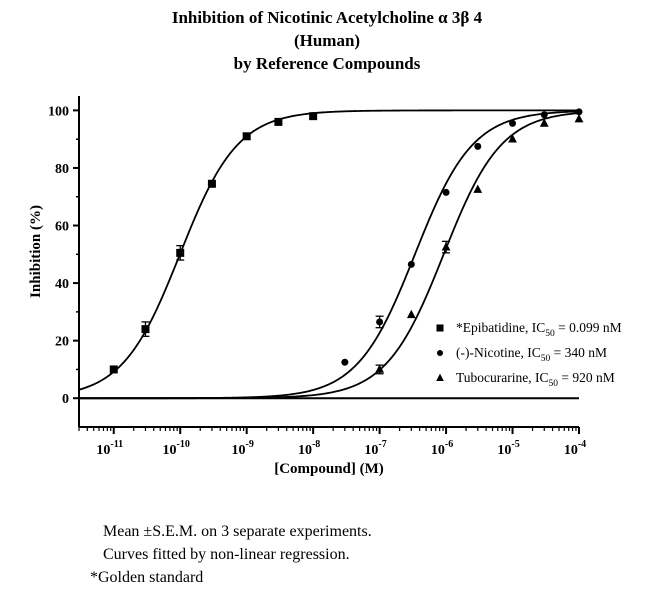 Image resolution: width=654 pixels, height=597 pixels. I want to click on x-tick-label: 10⁻⁴, so click(575, 448).